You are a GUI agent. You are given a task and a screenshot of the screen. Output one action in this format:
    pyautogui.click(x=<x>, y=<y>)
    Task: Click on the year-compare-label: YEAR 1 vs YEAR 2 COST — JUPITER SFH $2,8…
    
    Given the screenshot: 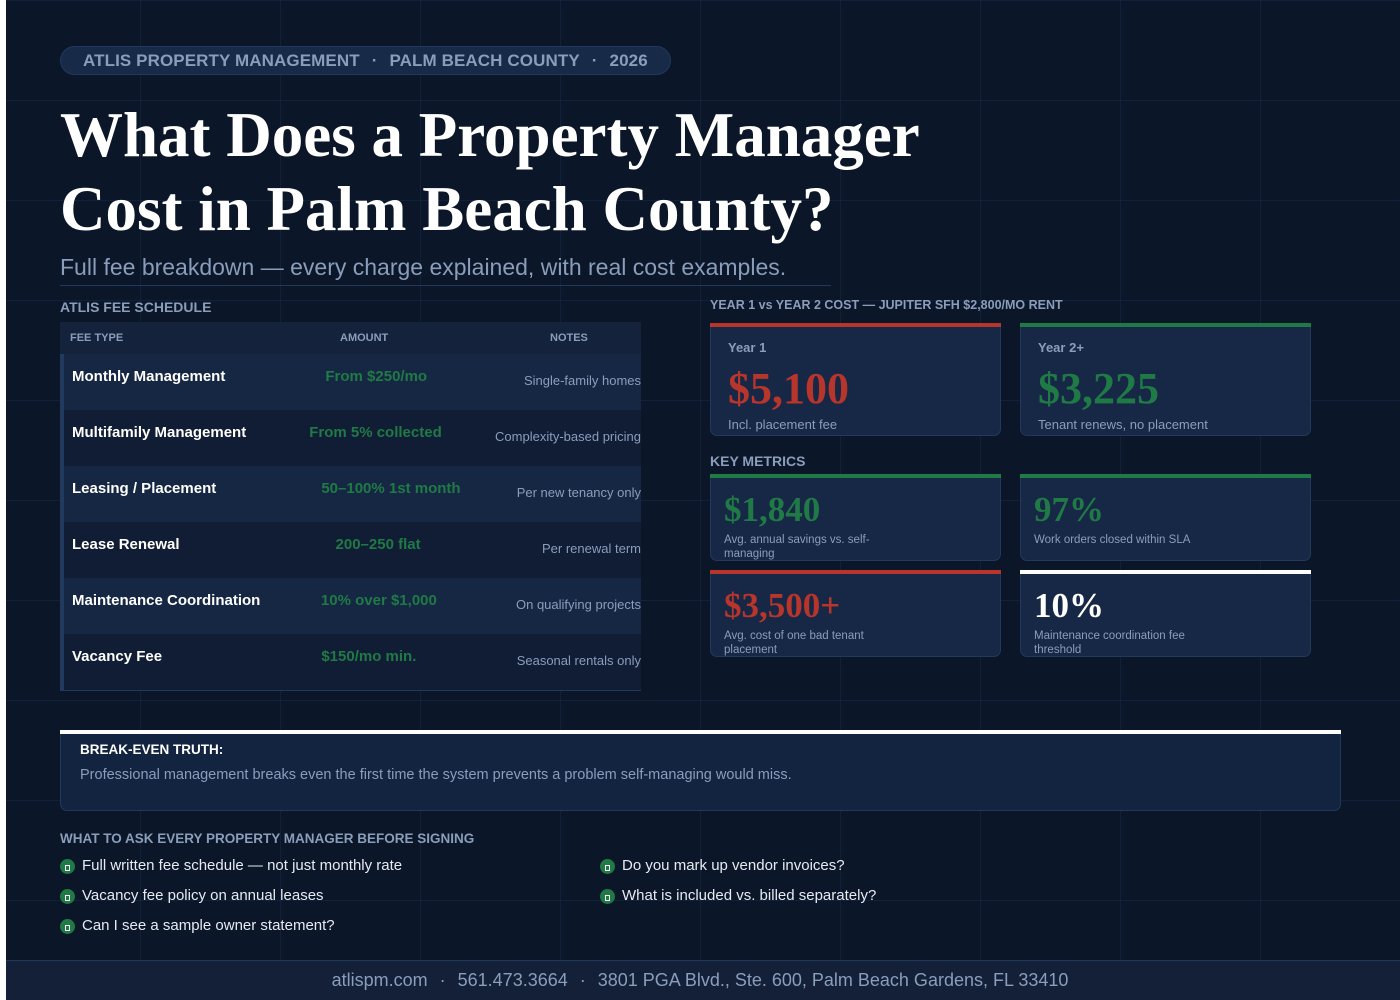 What is the action you would take?
    pyautogui.click(x=886, y=305)
    